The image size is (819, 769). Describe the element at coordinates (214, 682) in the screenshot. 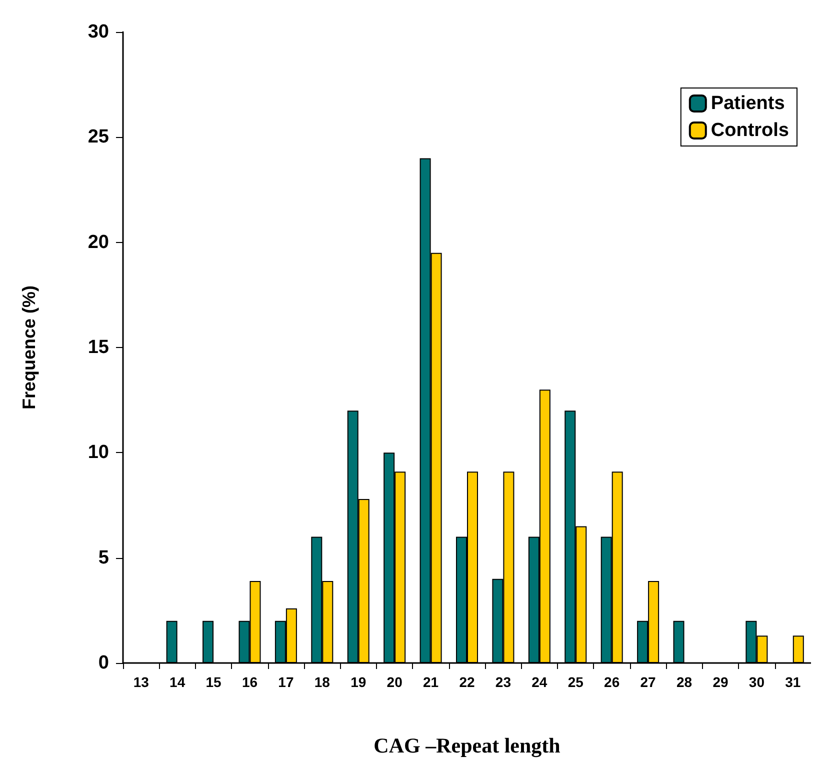

I see `x-tick-label: 15` at that location.